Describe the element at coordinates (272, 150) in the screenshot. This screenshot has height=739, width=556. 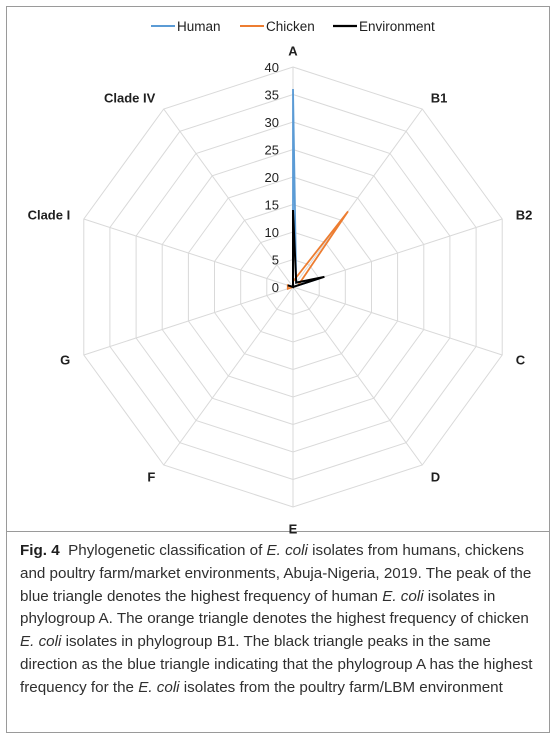
I see `radial-tick-label: 25` at that location.